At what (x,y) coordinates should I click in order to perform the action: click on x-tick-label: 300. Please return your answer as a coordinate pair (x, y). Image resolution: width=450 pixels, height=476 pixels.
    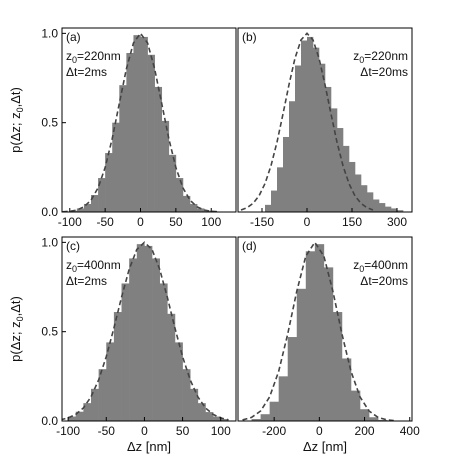
    Looking at the image, I should click on (397, 222).